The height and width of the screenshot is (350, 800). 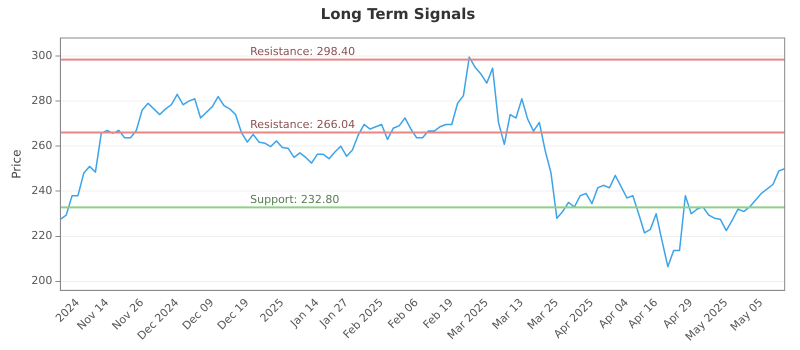 What do you see at coordinates (41, 281) in the screenshot?
I see `y-tick-label: 200` at bounding box center [41, 281].